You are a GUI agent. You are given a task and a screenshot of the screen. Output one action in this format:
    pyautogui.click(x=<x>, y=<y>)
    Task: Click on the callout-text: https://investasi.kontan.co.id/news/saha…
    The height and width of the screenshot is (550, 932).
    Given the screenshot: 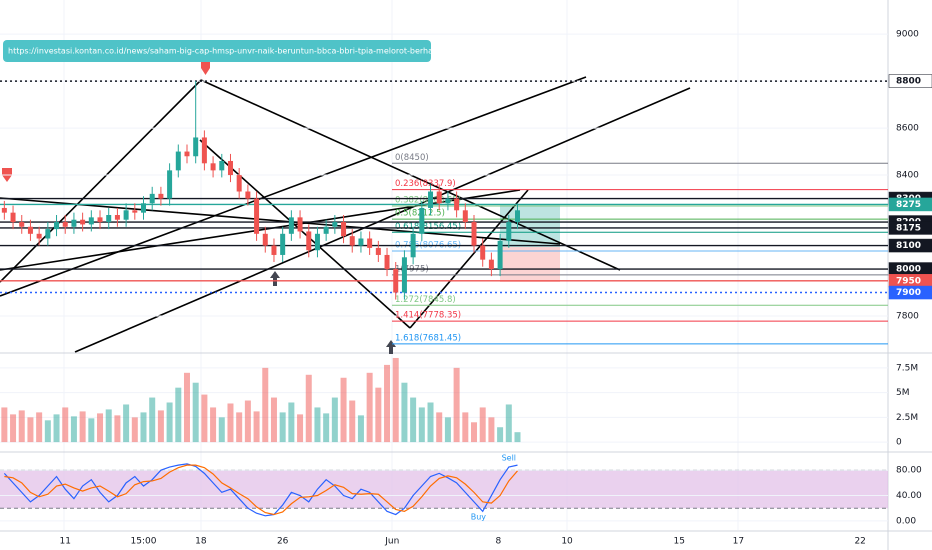 What is the action you would take?
    pyautogui.click(x=232, y=51)
    